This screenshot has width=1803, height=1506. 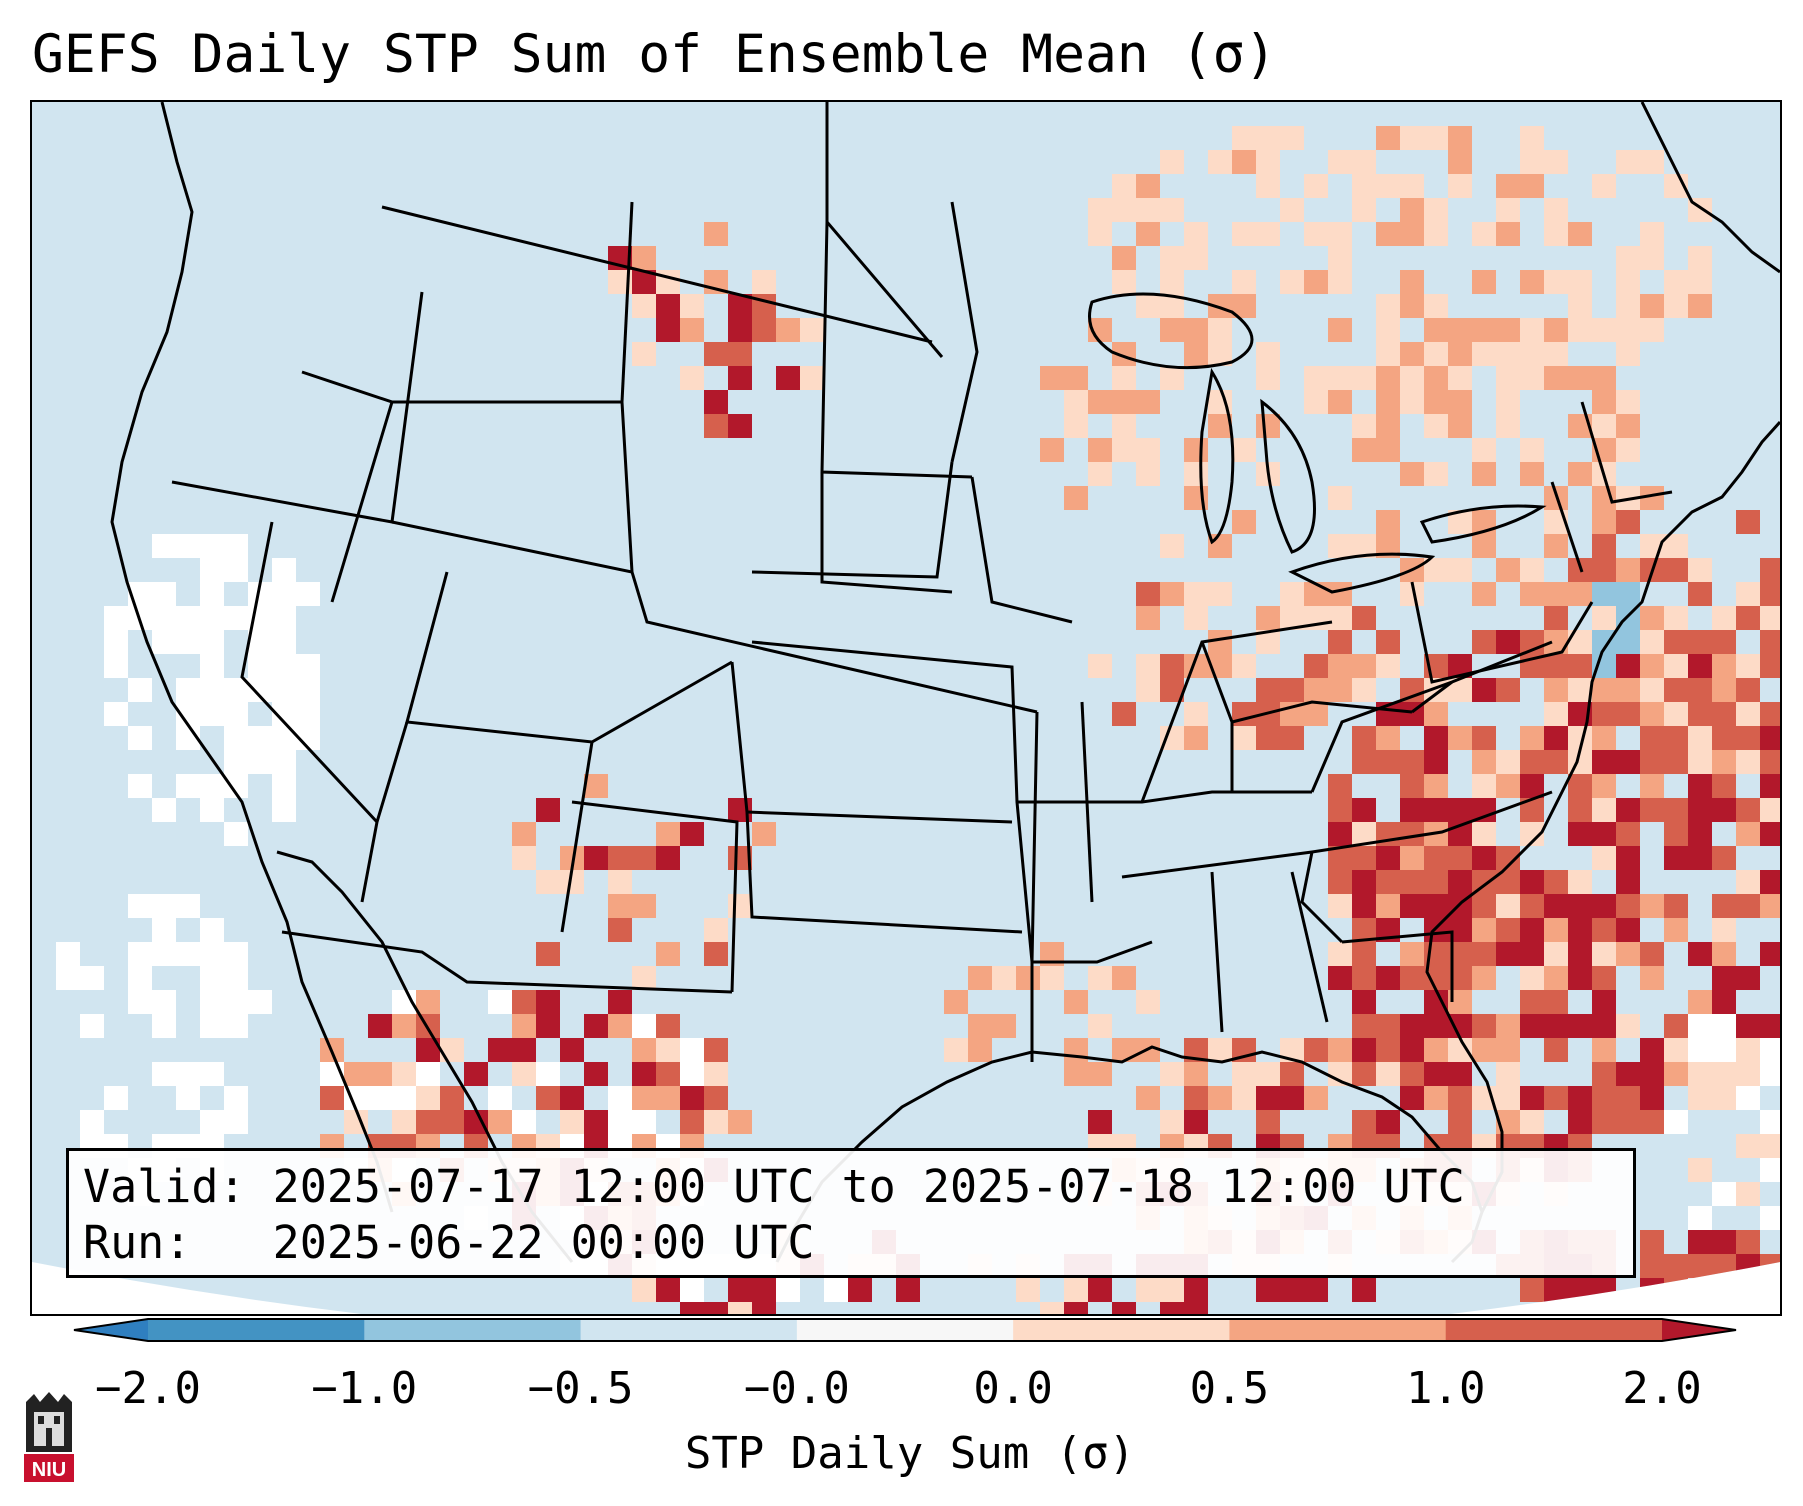 I want to click on chart-title: GEFS Daily STP Sum of Ensemble Mean (σ), so click(x=654, y=54).